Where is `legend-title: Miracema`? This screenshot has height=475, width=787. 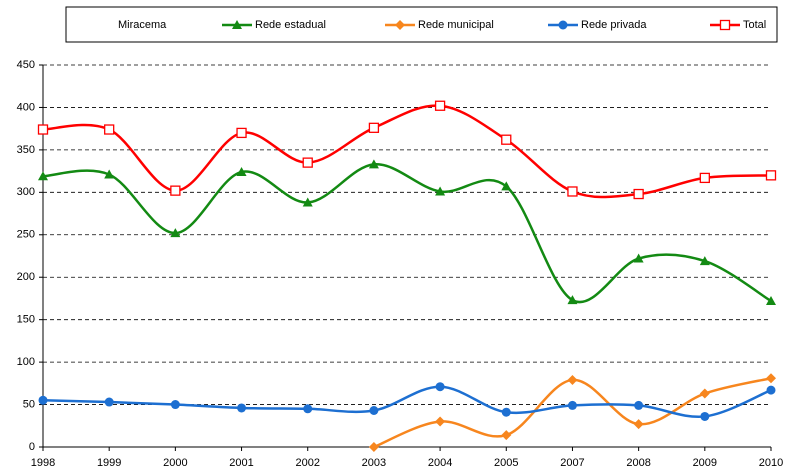
legend-title: Miracema is located at coordinates (142, 25).